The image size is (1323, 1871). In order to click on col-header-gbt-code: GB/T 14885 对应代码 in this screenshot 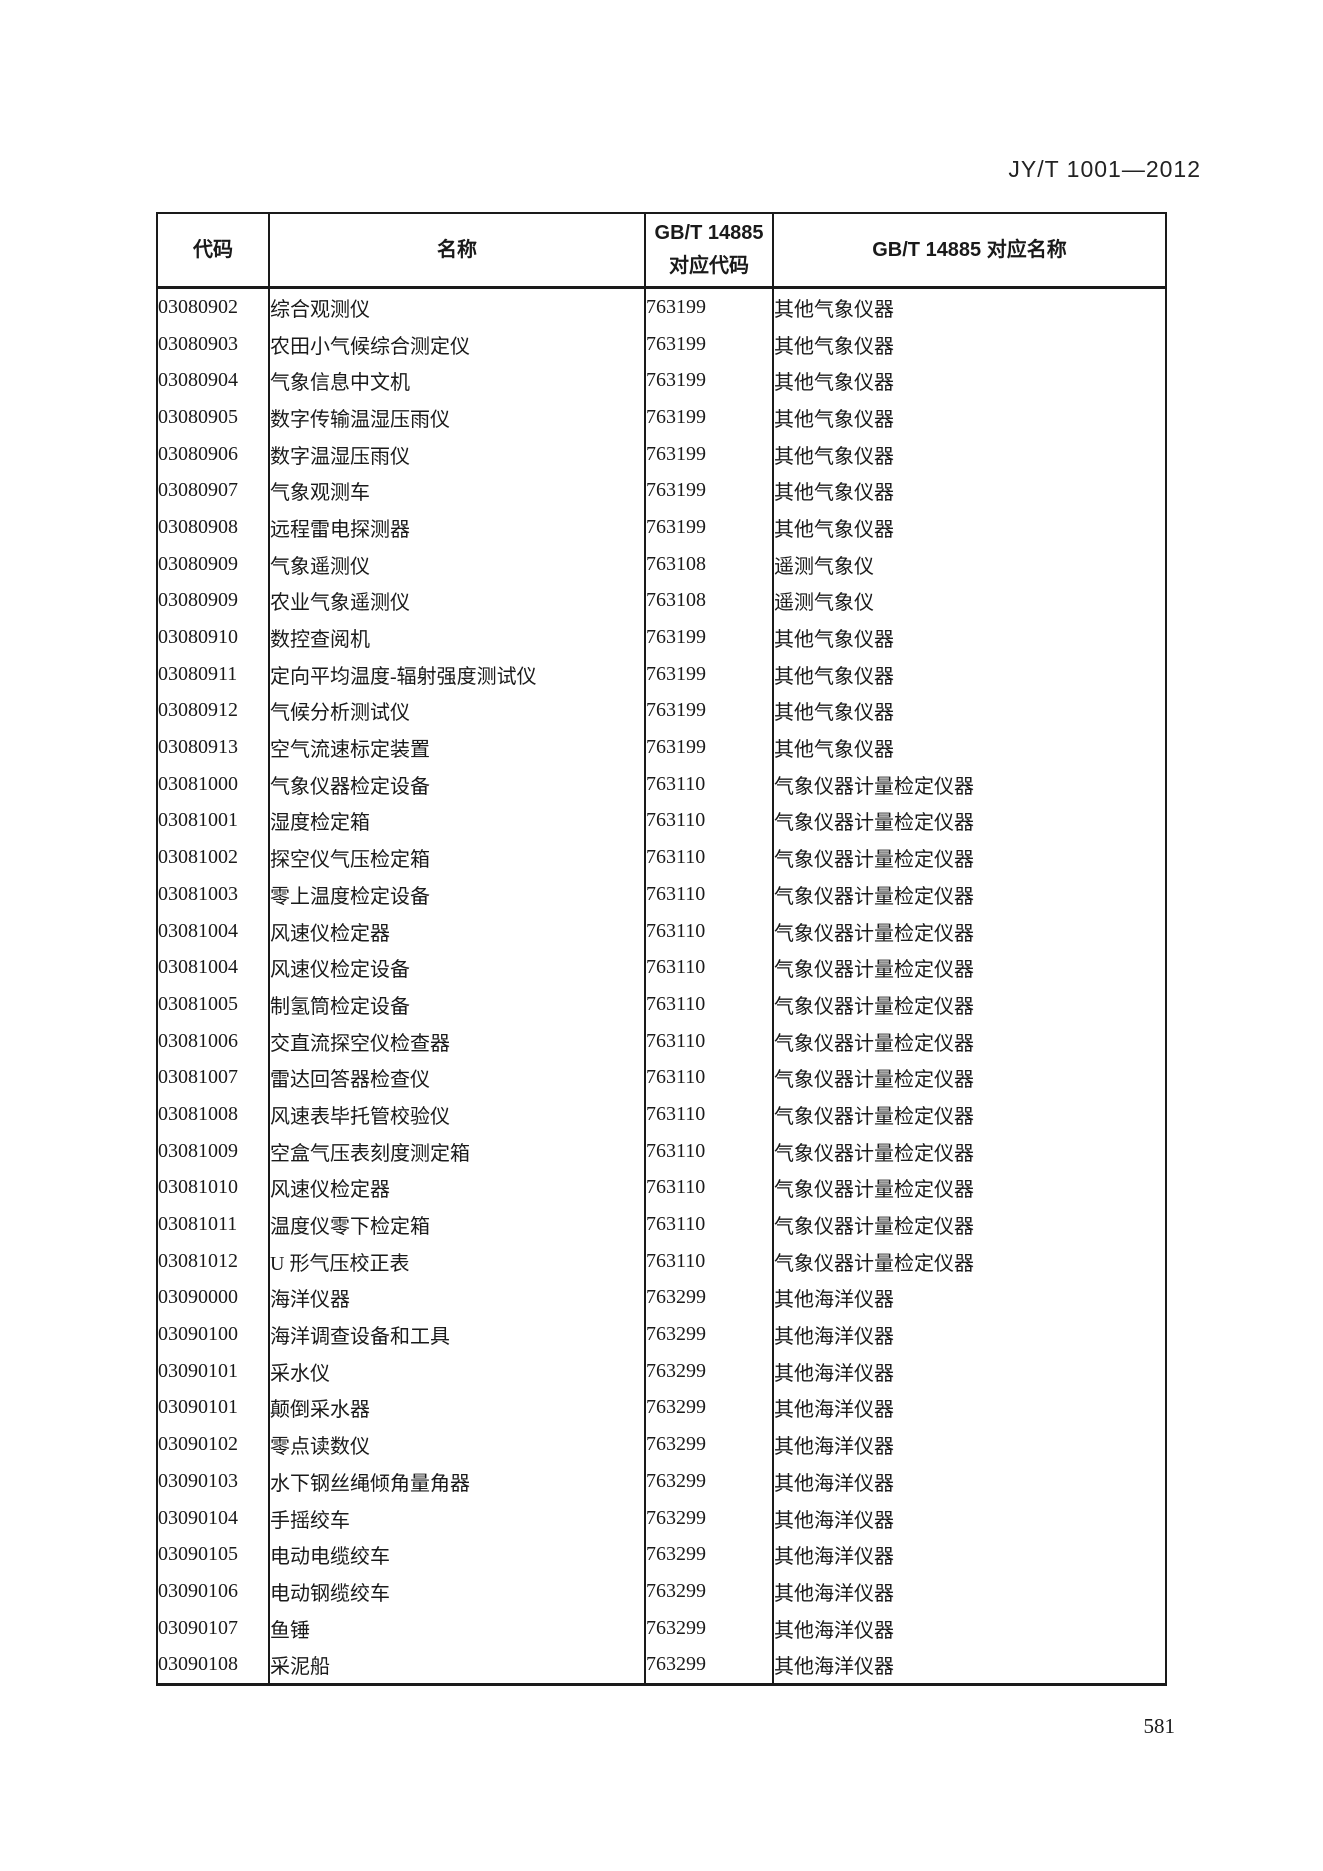, I will do `click(709, 251)`.